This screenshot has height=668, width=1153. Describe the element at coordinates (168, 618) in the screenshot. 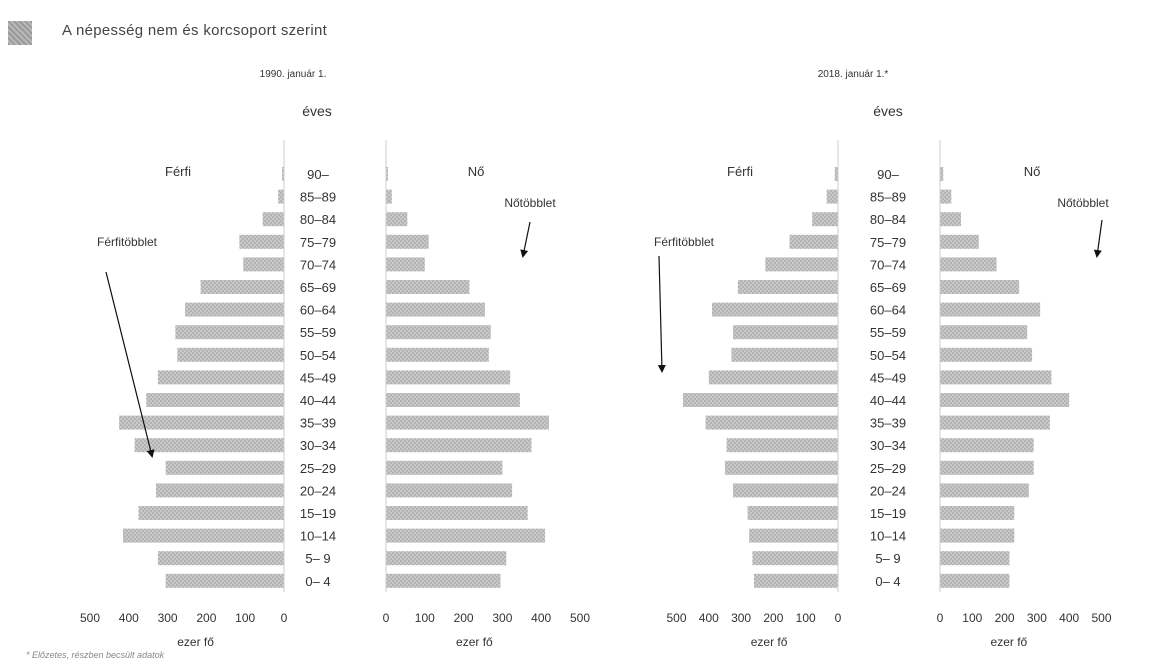

I see `male-x-tick-label: 300` at that location.